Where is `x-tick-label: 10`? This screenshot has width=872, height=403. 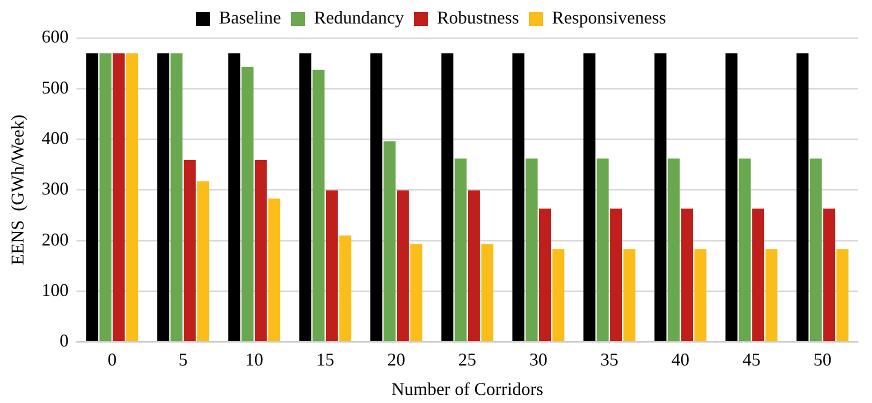
x-tick-label: 10 is located at coordinates (254, 359).